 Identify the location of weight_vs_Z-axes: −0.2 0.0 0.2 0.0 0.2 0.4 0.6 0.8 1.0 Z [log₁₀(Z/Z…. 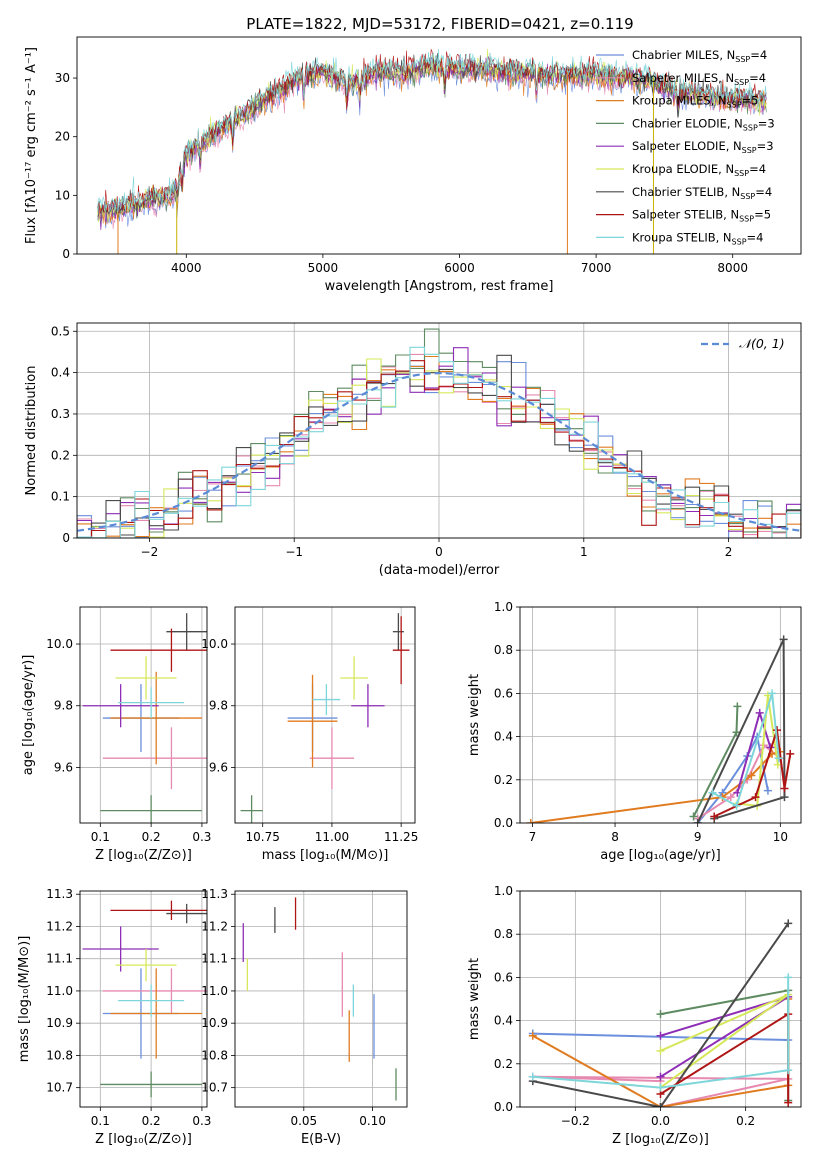
(634, 1015).